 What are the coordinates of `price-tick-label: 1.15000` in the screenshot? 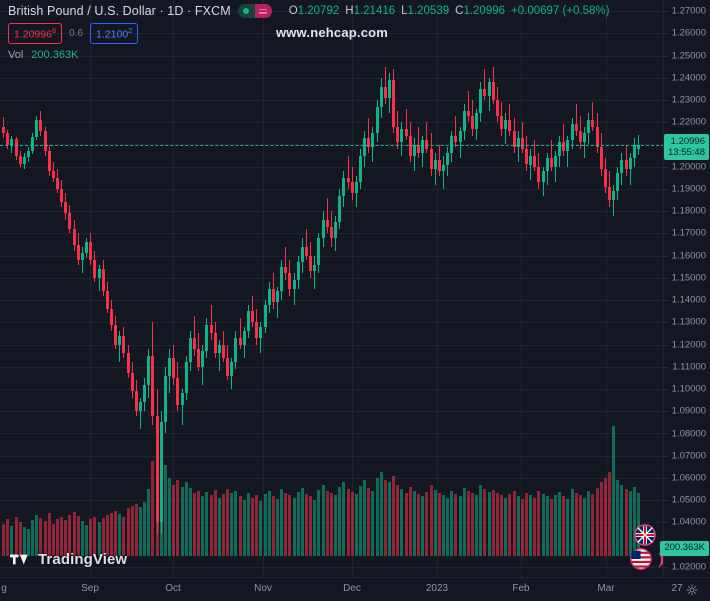 It's located at (688, 278).